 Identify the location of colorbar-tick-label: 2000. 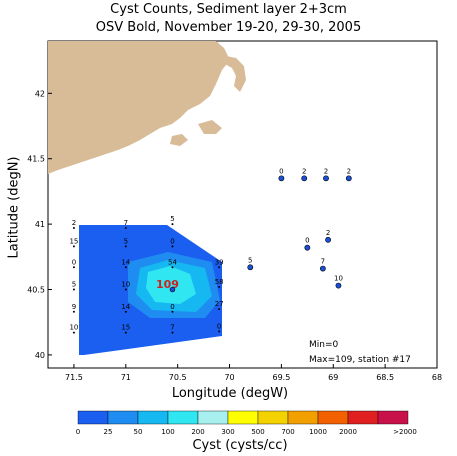
(348, 432).